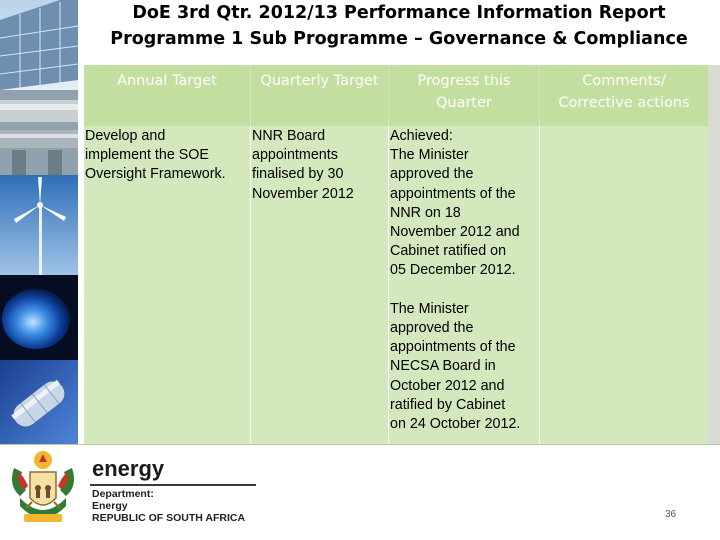 This screenshot has width=720, height=540. What do you see at coordinates (714, 255) in the screenshot?
I see `right-edge-strip` at bounding box center [714, 255].